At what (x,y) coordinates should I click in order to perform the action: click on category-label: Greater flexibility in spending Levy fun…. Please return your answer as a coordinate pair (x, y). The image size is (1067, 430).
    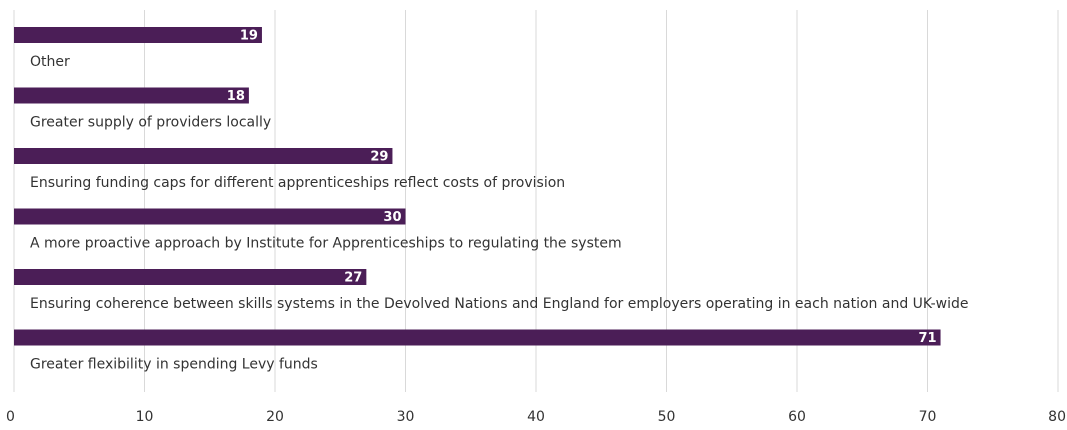
    Looking at the image, I should click on (174, 365).